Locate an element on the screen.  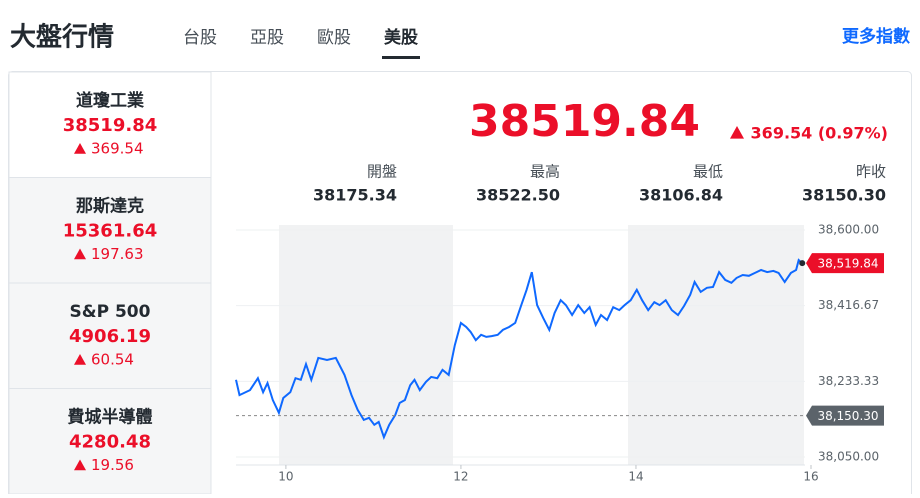
tab: 歐股 is located at coordinates (334, 38).